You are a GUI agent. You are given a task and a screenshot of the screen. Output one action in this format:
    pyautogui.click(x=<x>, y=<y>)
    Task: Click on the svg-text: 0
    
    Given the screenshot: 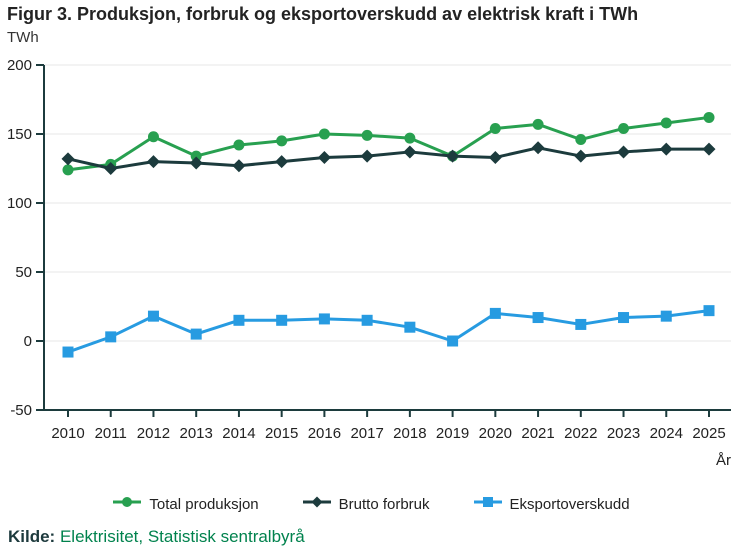 What is the action you would take?
    pyautogui.click(x=28, y=341)
    